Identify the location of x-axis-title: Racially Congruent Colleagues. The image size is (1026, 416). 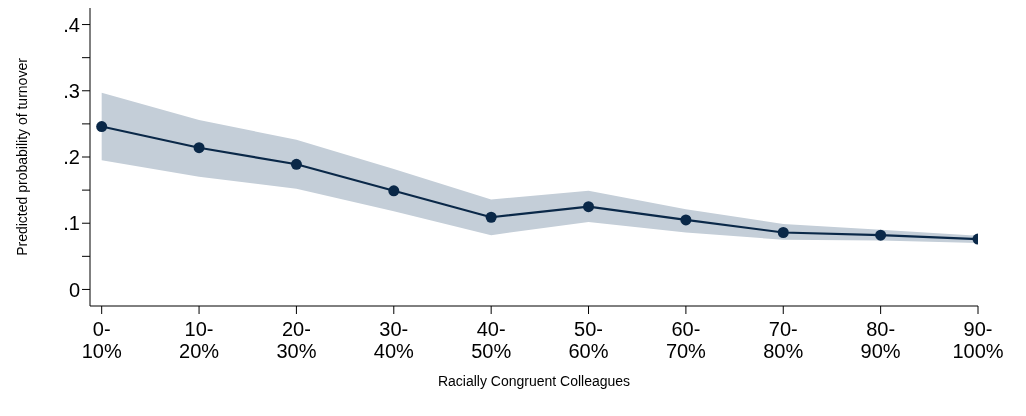
(534, 381).